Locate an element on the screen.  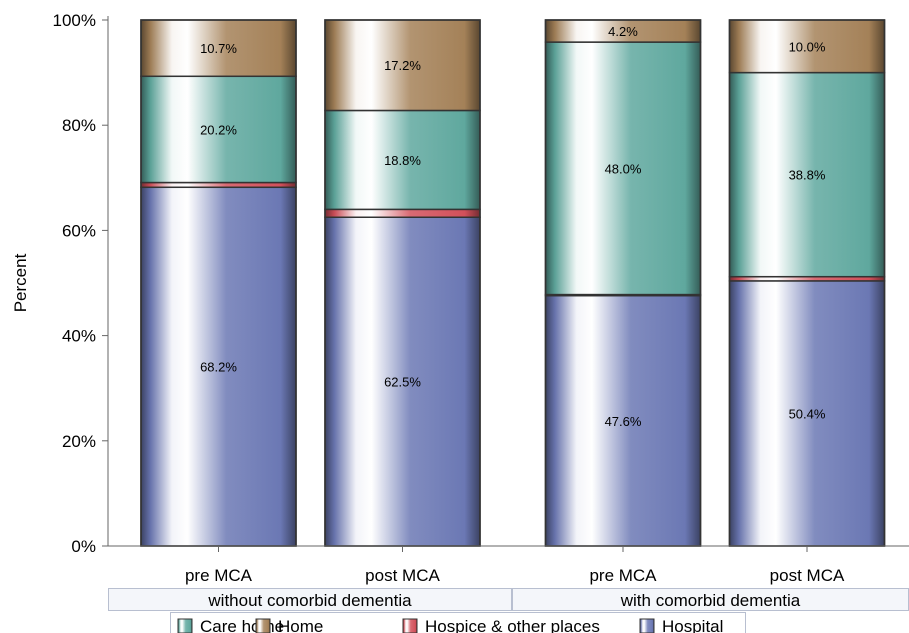
legend-item-hospital: Hospital is located at coordinates (681, 625).